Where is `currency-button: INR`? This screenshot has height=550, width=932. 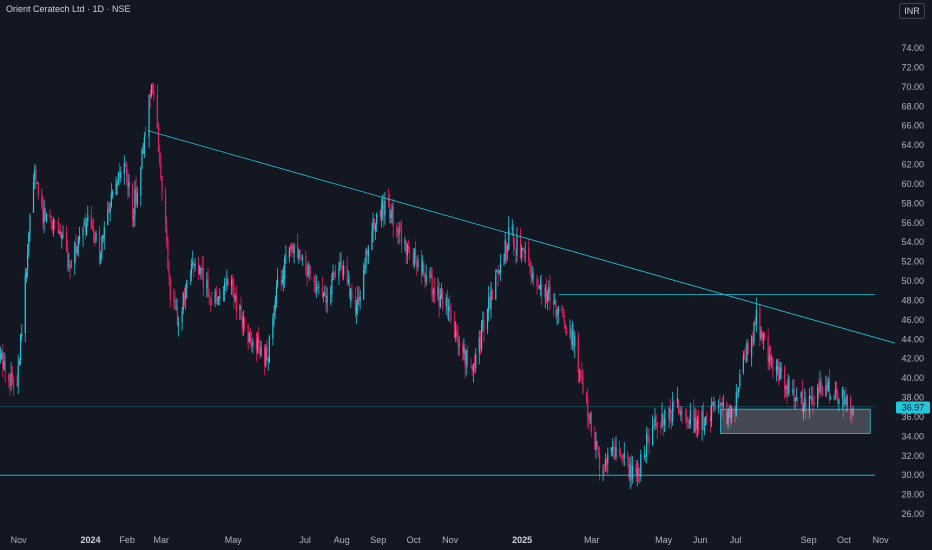 currency-button: INR is located at coordinates (912, 11).